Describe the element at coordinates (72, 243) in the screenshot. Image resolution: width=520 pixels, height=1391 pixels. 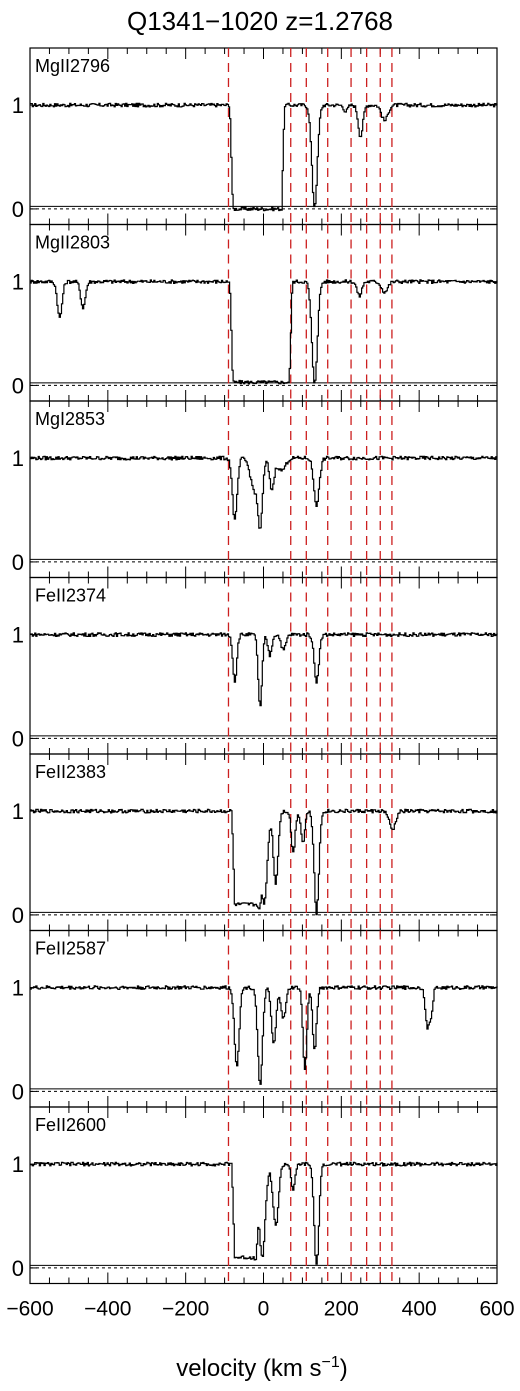
I see `panel-ion-label: MgII2803` at that location.